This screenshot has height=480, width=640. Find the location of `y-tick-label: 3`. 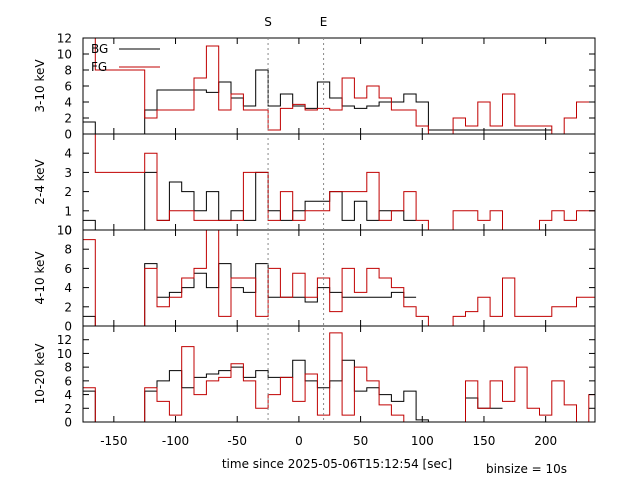

y-tick-label: 3 is located at coordinates (68, 173).